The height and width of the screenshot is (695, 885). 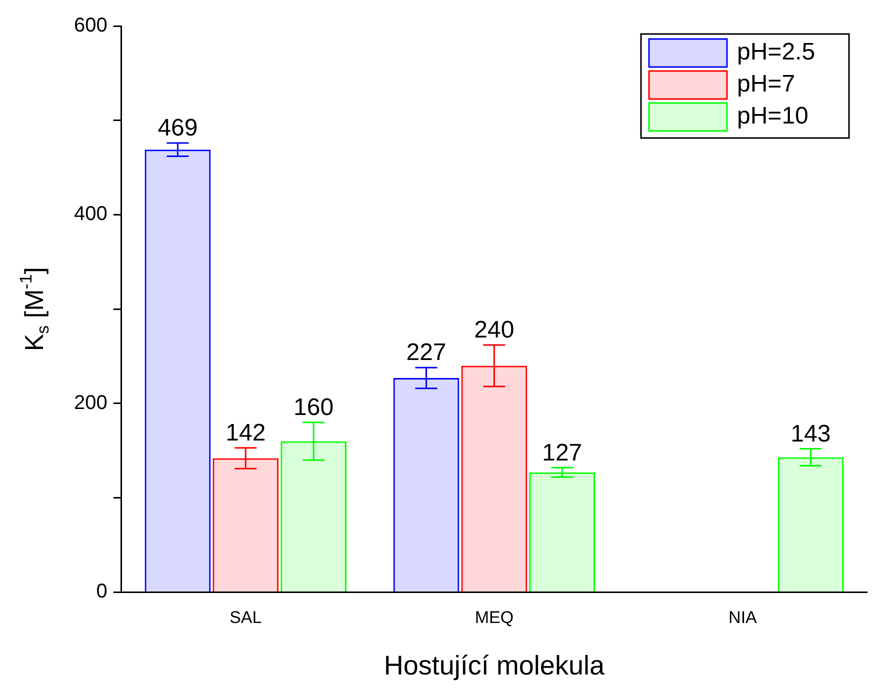 I want to click on y-tick-label: 400, so click(x=91, y=214).